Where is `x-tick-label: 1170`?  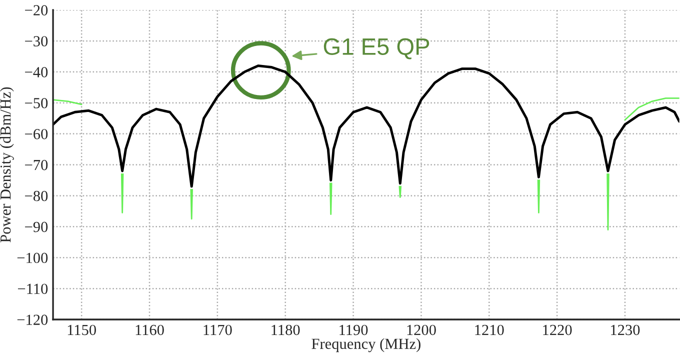
x-tick-label: 1170 is located at coordinates (218, 330).